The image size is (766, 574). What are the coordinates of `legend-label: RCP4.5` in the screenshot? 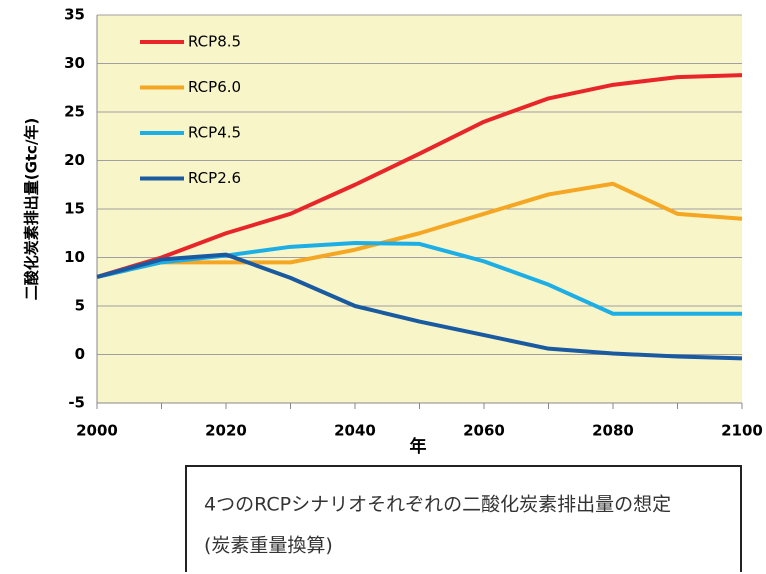 It's located at (214, 133).